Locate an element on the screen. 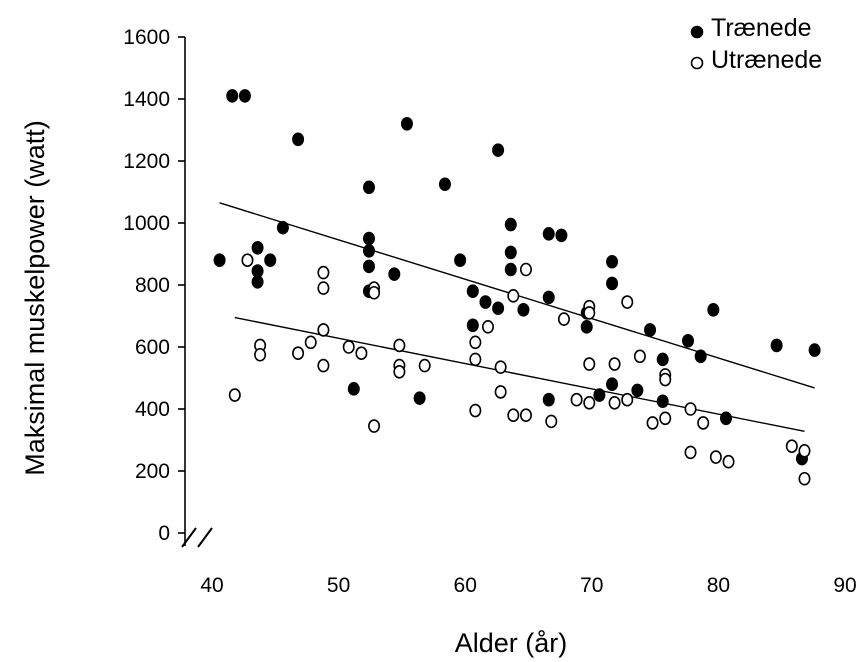 The height and width of the screenshot is (662, 858). y-tick-label: 1600 is located at coordinates (146, 37).